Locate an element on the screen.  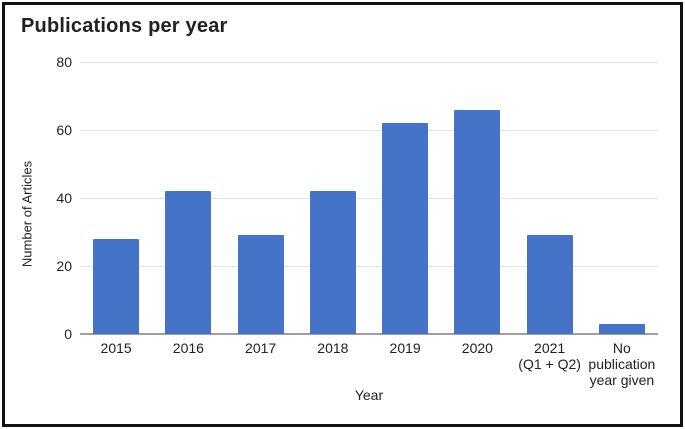
bar-2020 is located at coordinates (477, 221).